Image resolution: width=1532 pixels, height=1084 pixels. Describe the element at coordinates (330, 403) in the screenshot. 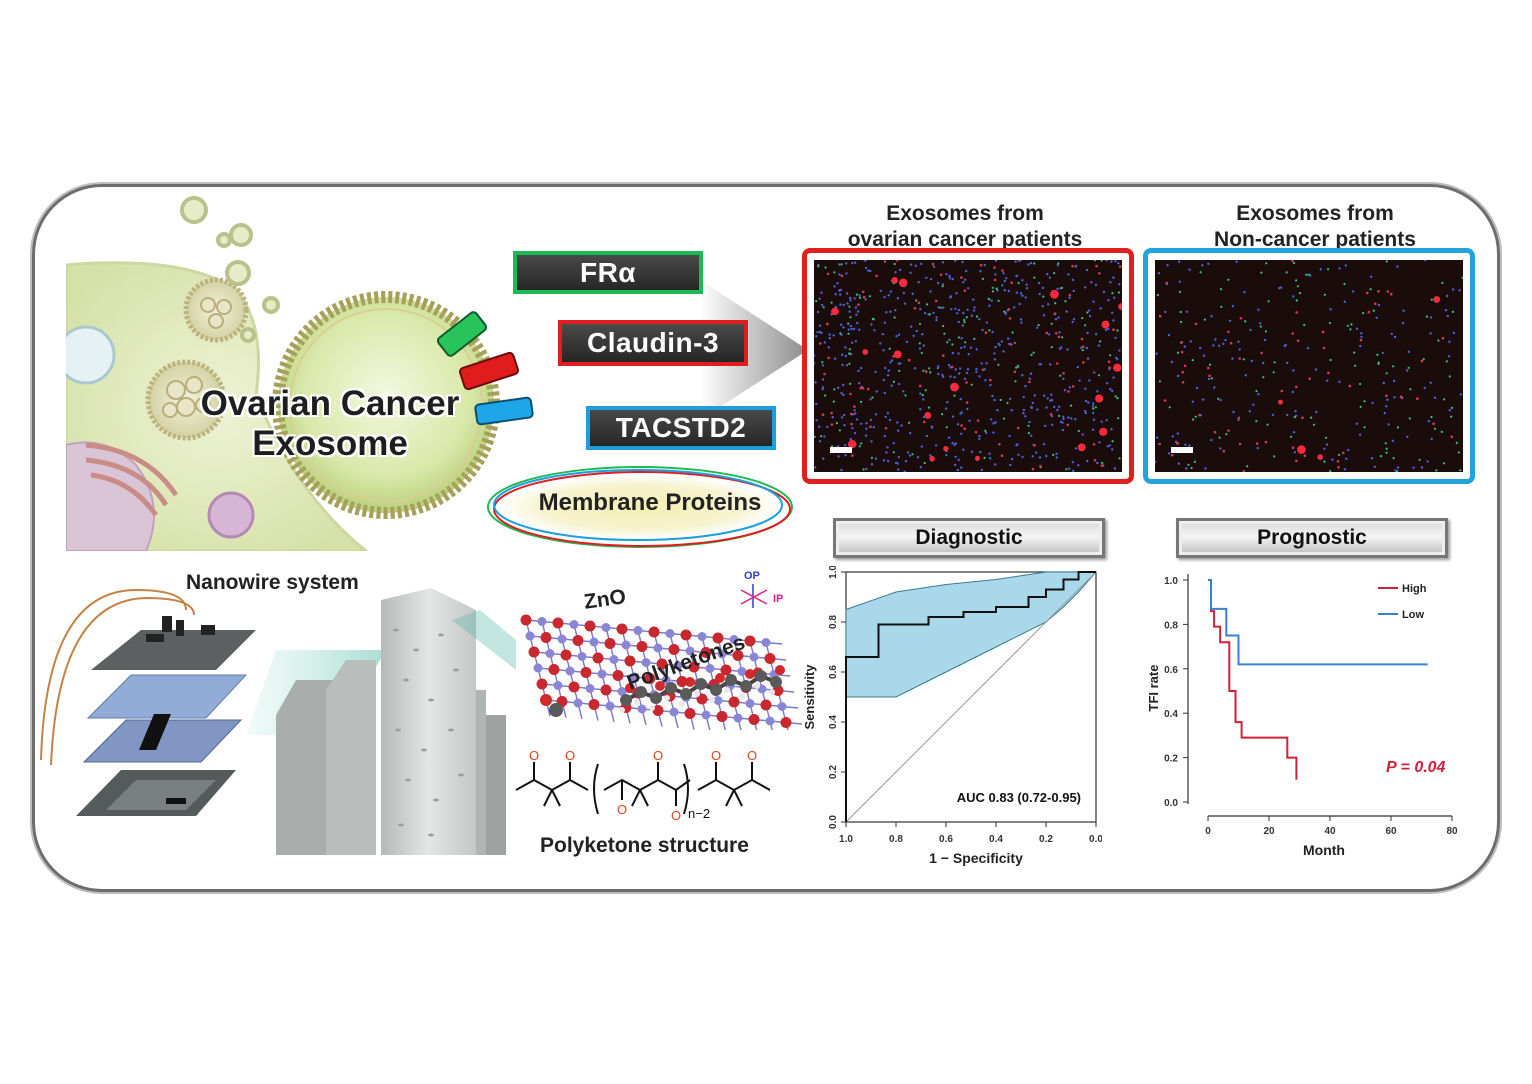

I see `exosome-title-line1: Ovarian Cancer` at that location.